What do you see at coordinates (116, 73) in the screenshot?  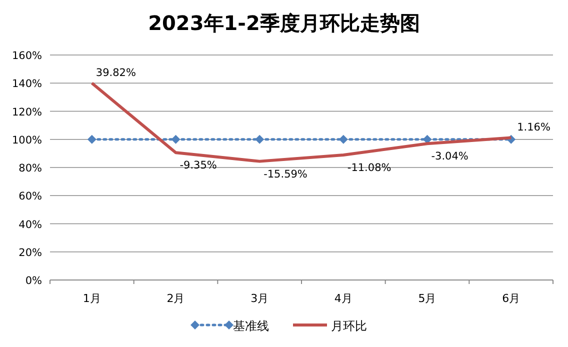 I see `annotation: 39.82%` at bounding box center [116, 73].